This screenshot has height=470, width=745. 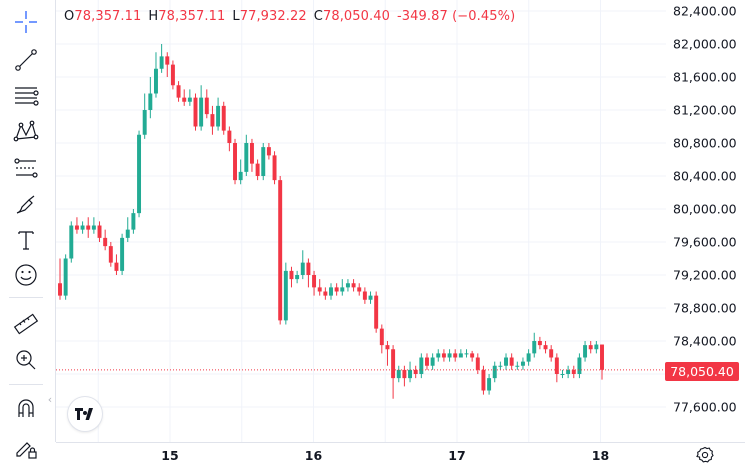 I want to click on price-axis-label: 78,400.00, so click(x=705, y=341).